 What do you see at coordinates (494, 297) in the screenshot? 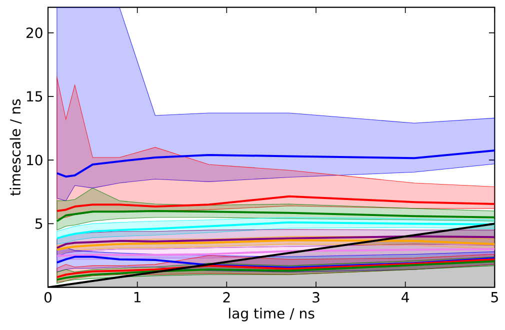
I see `x-tick-label: 5` at bounding box center [494, 297].